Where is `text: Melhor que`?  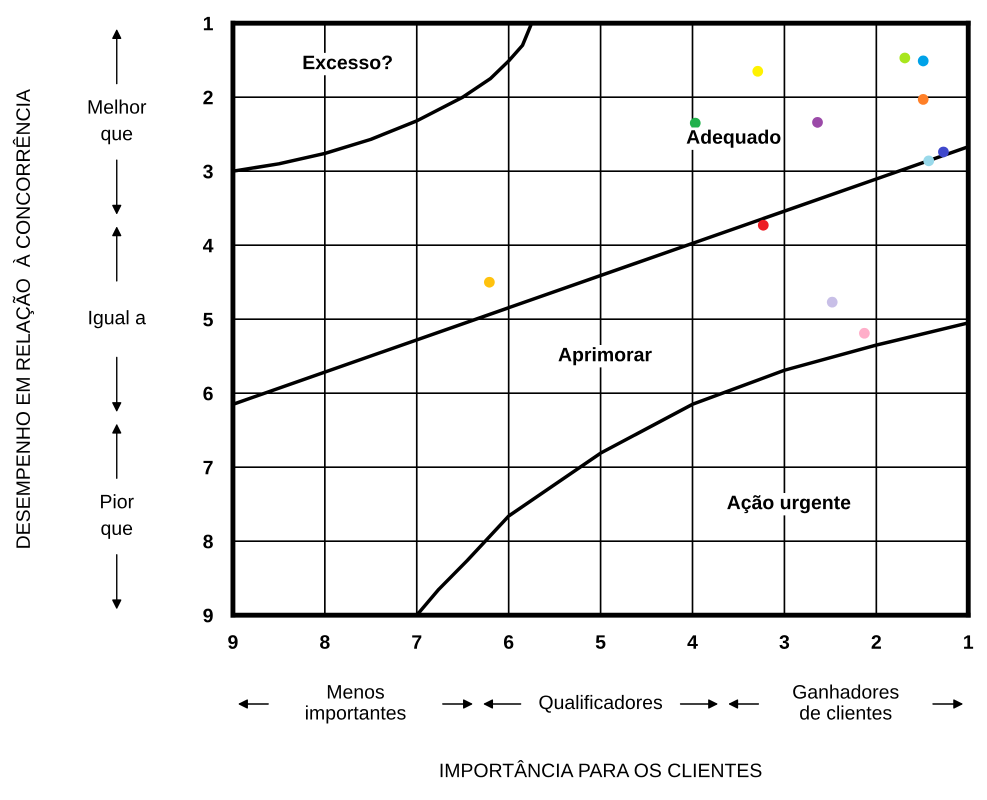 text: Melhor que is located at coordinates (117, 122).